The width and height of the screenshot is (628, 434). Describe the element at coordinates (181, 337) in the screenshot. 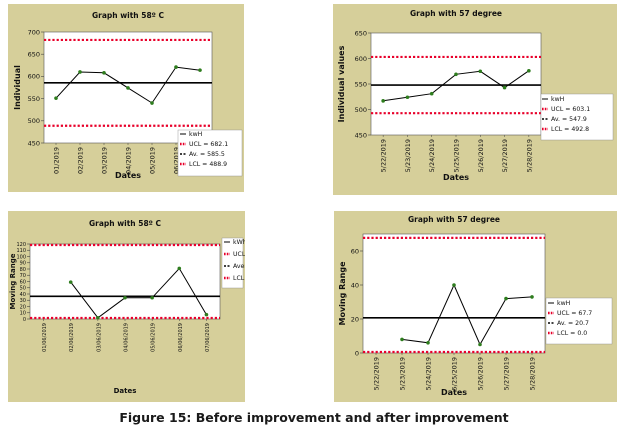

I see `x-tick-label: 06/06/2019` at that location.